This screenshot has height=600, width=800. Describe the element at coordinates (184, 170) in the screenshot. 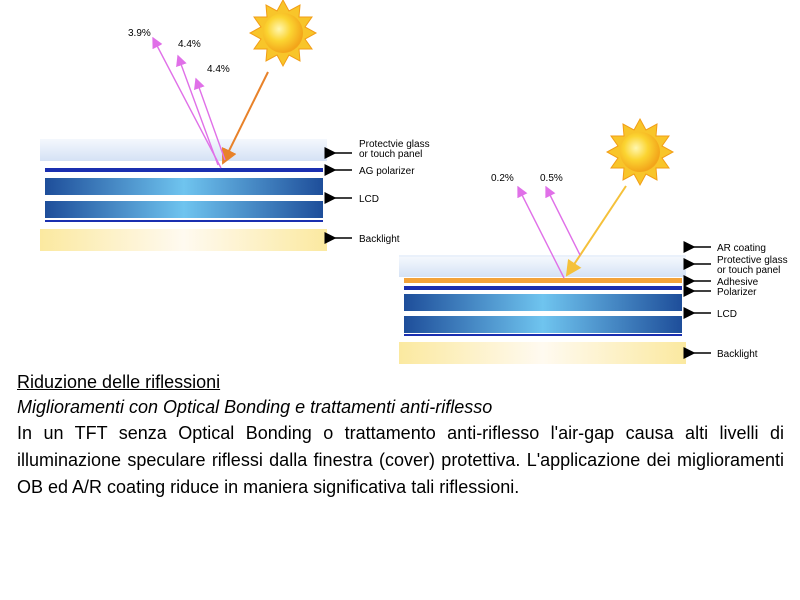

I see `left-ag-polarizer` at that location.